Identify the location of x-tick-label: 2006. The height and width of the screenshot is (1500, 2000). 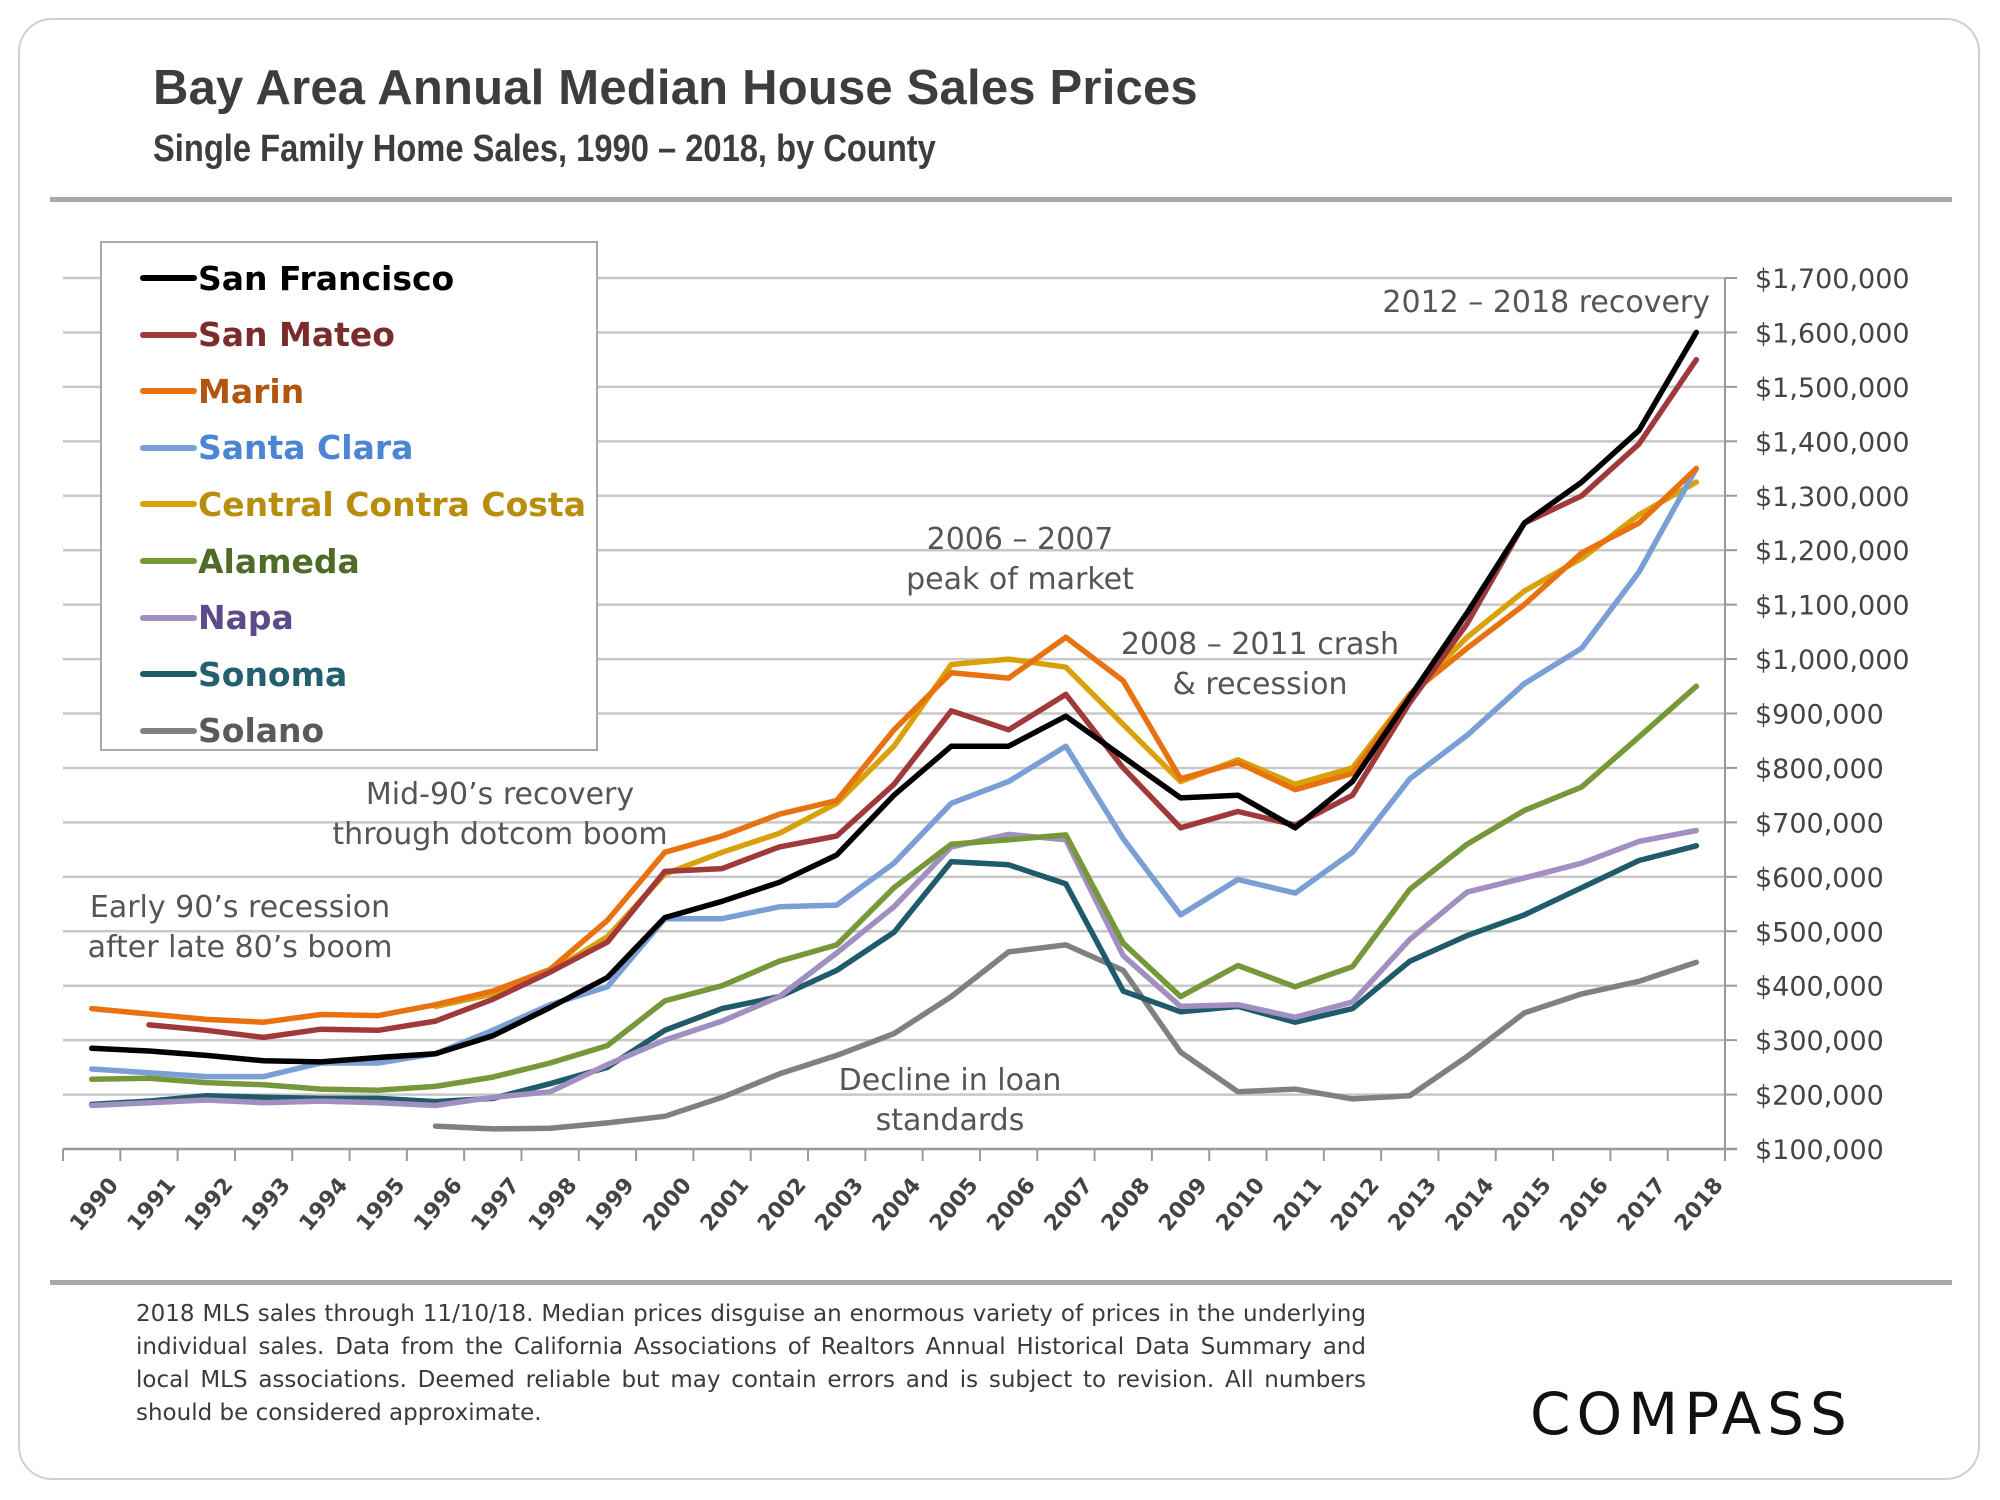
(1011, 1204).